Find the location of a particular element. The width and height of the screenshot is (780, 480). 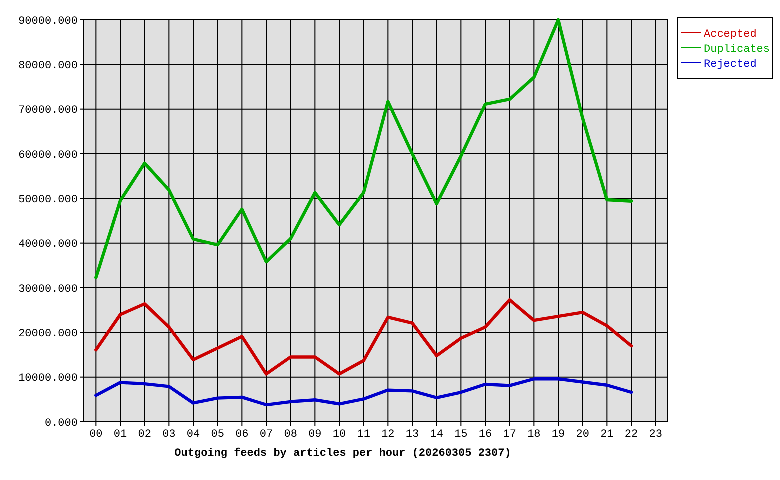

x-tick-label: 03 is located at coordinates (169, 435).